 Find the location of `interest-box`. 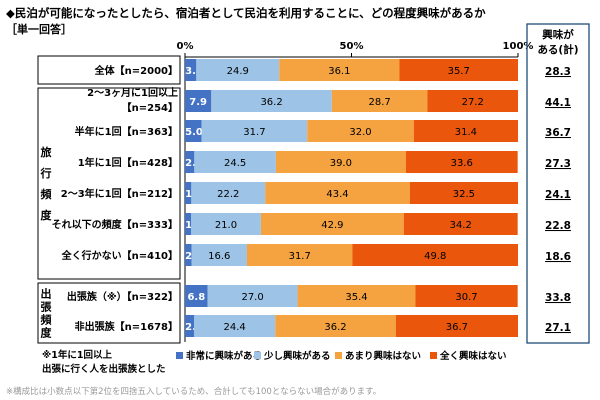

interest-box is located at coordinates (558, 183).